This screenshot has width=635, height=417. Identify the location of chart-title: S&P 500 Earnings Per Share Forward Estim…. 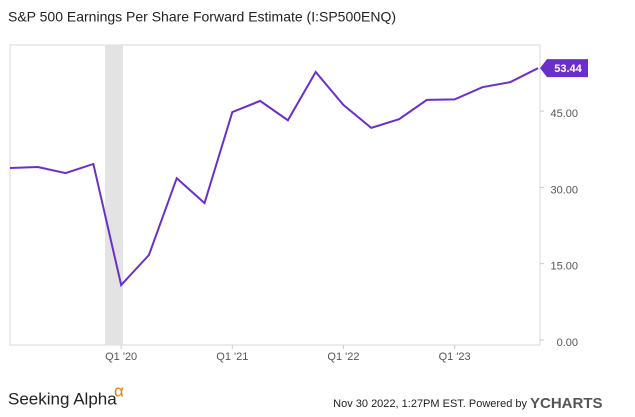
(202, 17).